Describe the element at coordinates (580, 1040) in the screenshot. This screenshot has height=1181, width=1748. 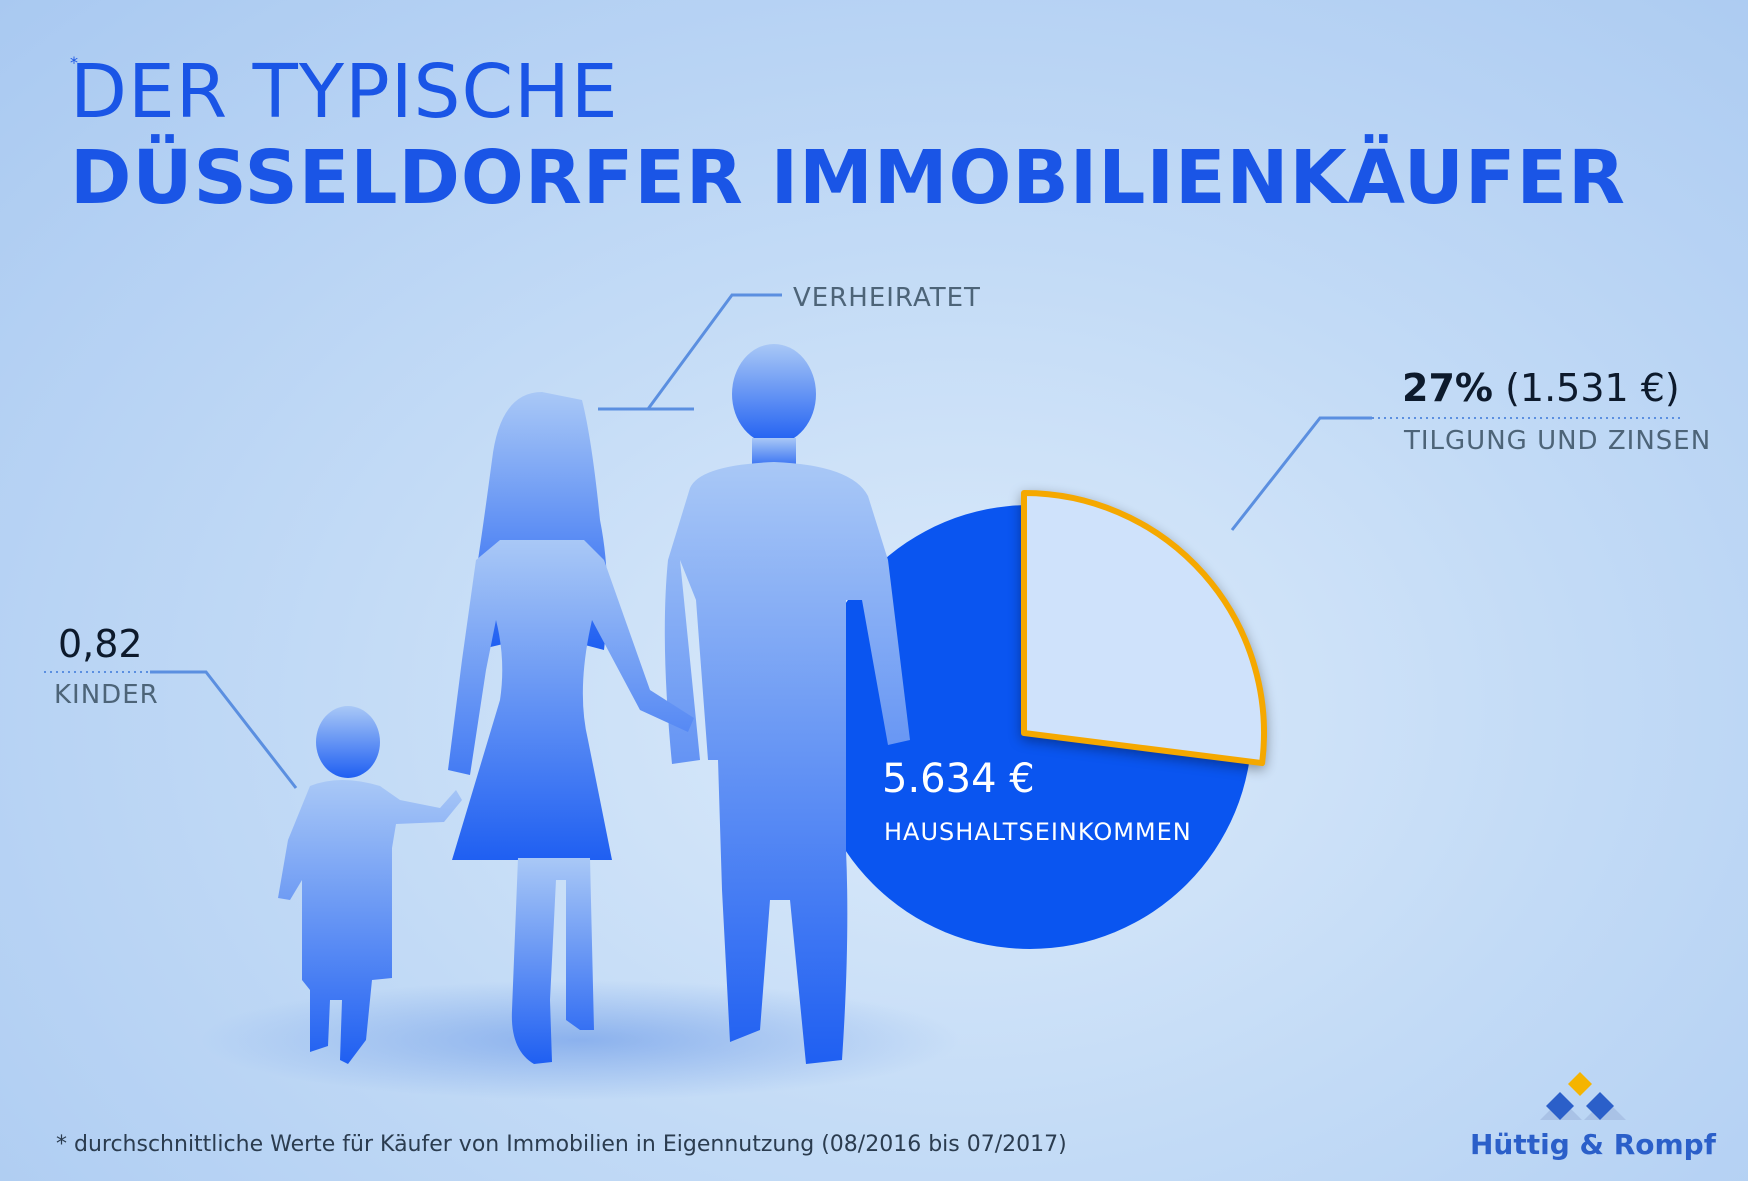
I see `ground-shadow` at that location.